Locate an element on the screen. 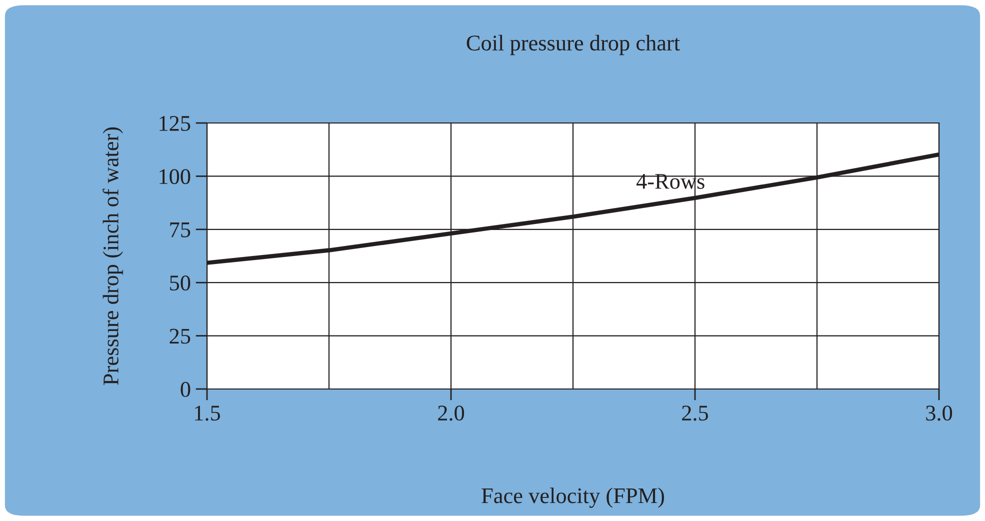 Image resolution: width=985 pixels, height=521 pixels. y-tick-label: 25 is located at coordinates (180, 336).